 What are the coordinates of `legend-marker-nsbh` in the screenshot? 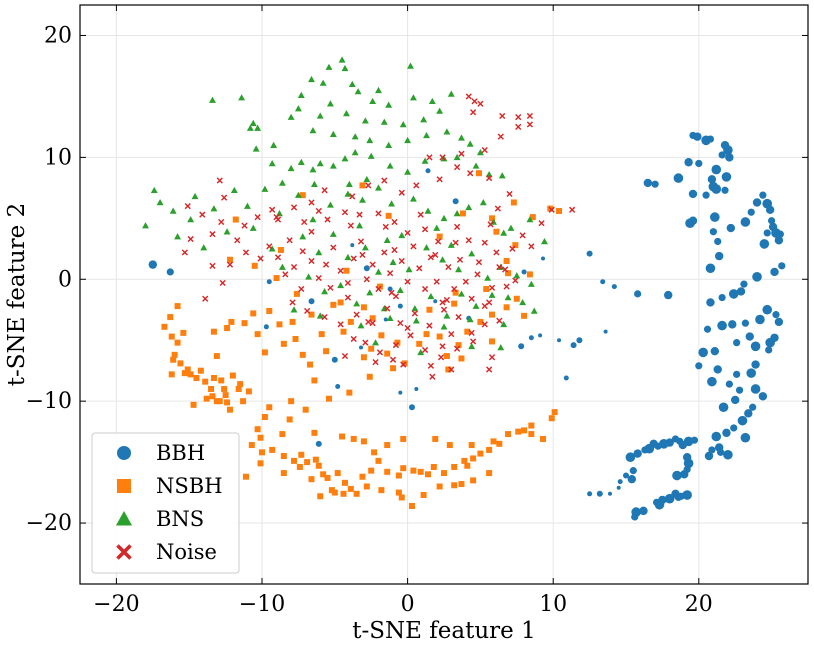 It's located at (124, 486).